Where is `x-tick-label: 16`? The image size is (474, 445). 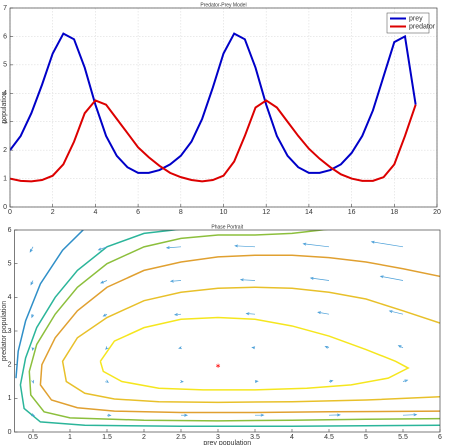
x-tick-label: 16 is located at coordinates (352, 212).